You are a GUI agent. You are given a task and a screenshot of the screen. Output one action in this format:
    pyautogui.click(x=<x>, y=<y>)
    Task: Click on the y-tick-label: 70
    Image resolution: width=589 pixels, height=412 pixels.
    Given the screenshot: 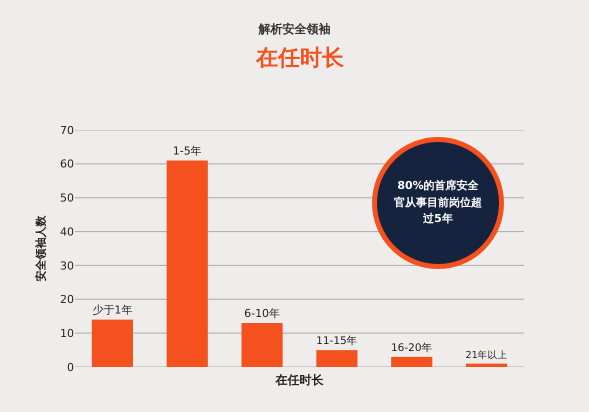 What is the action you would take?
    pyautogui.click(x=67, y=130)
    